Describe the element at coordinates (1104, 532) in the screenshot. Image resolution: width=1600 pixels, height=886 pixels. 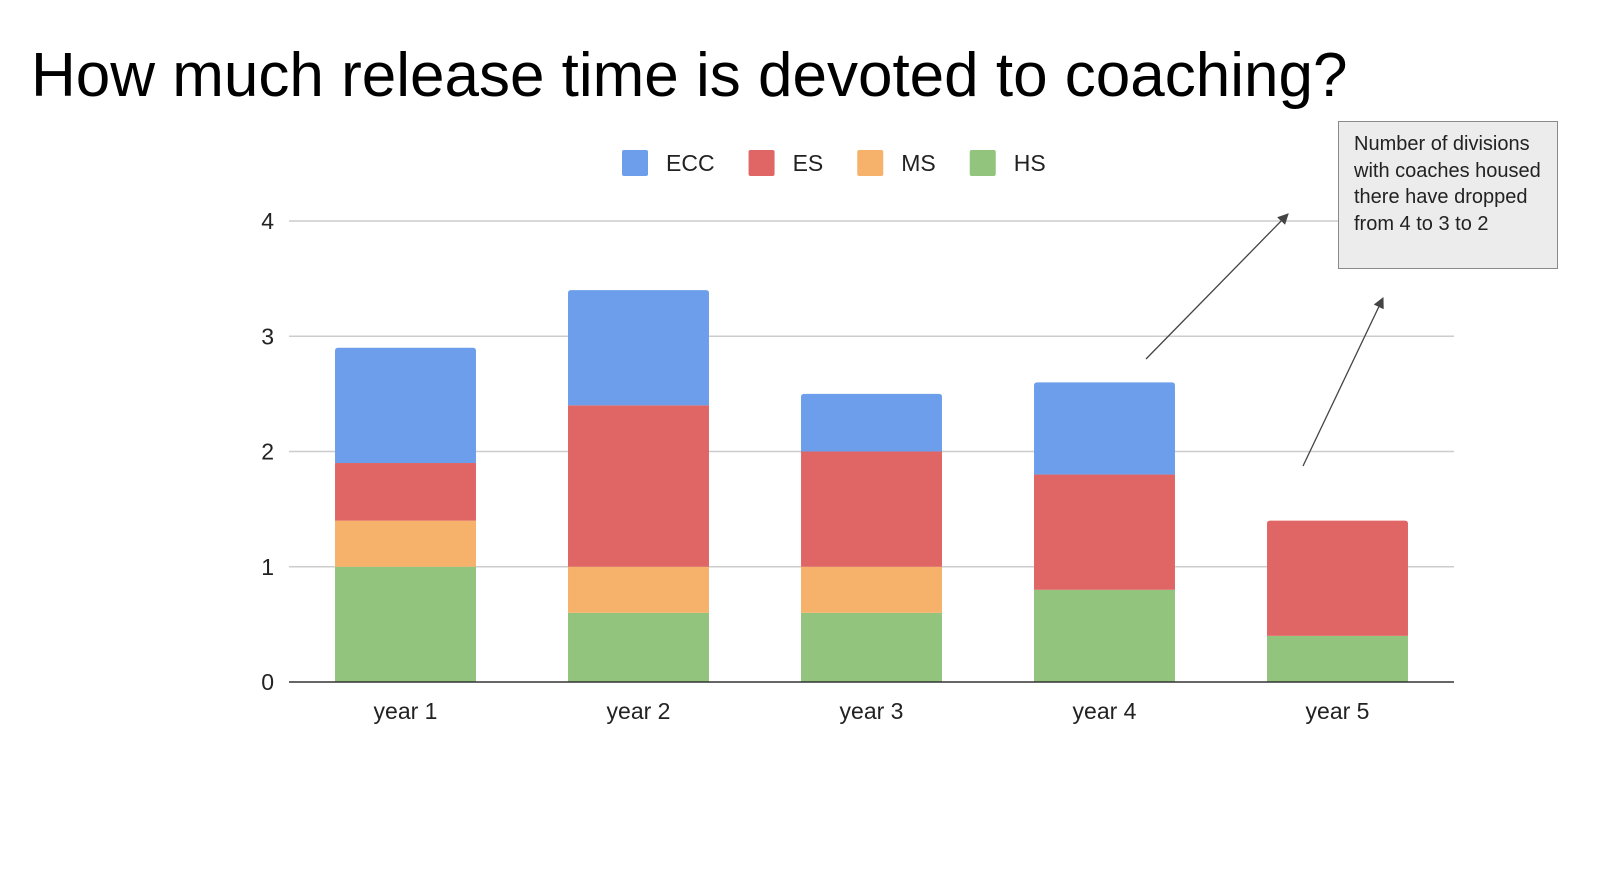
I see `bar-year-4-es` at that location.